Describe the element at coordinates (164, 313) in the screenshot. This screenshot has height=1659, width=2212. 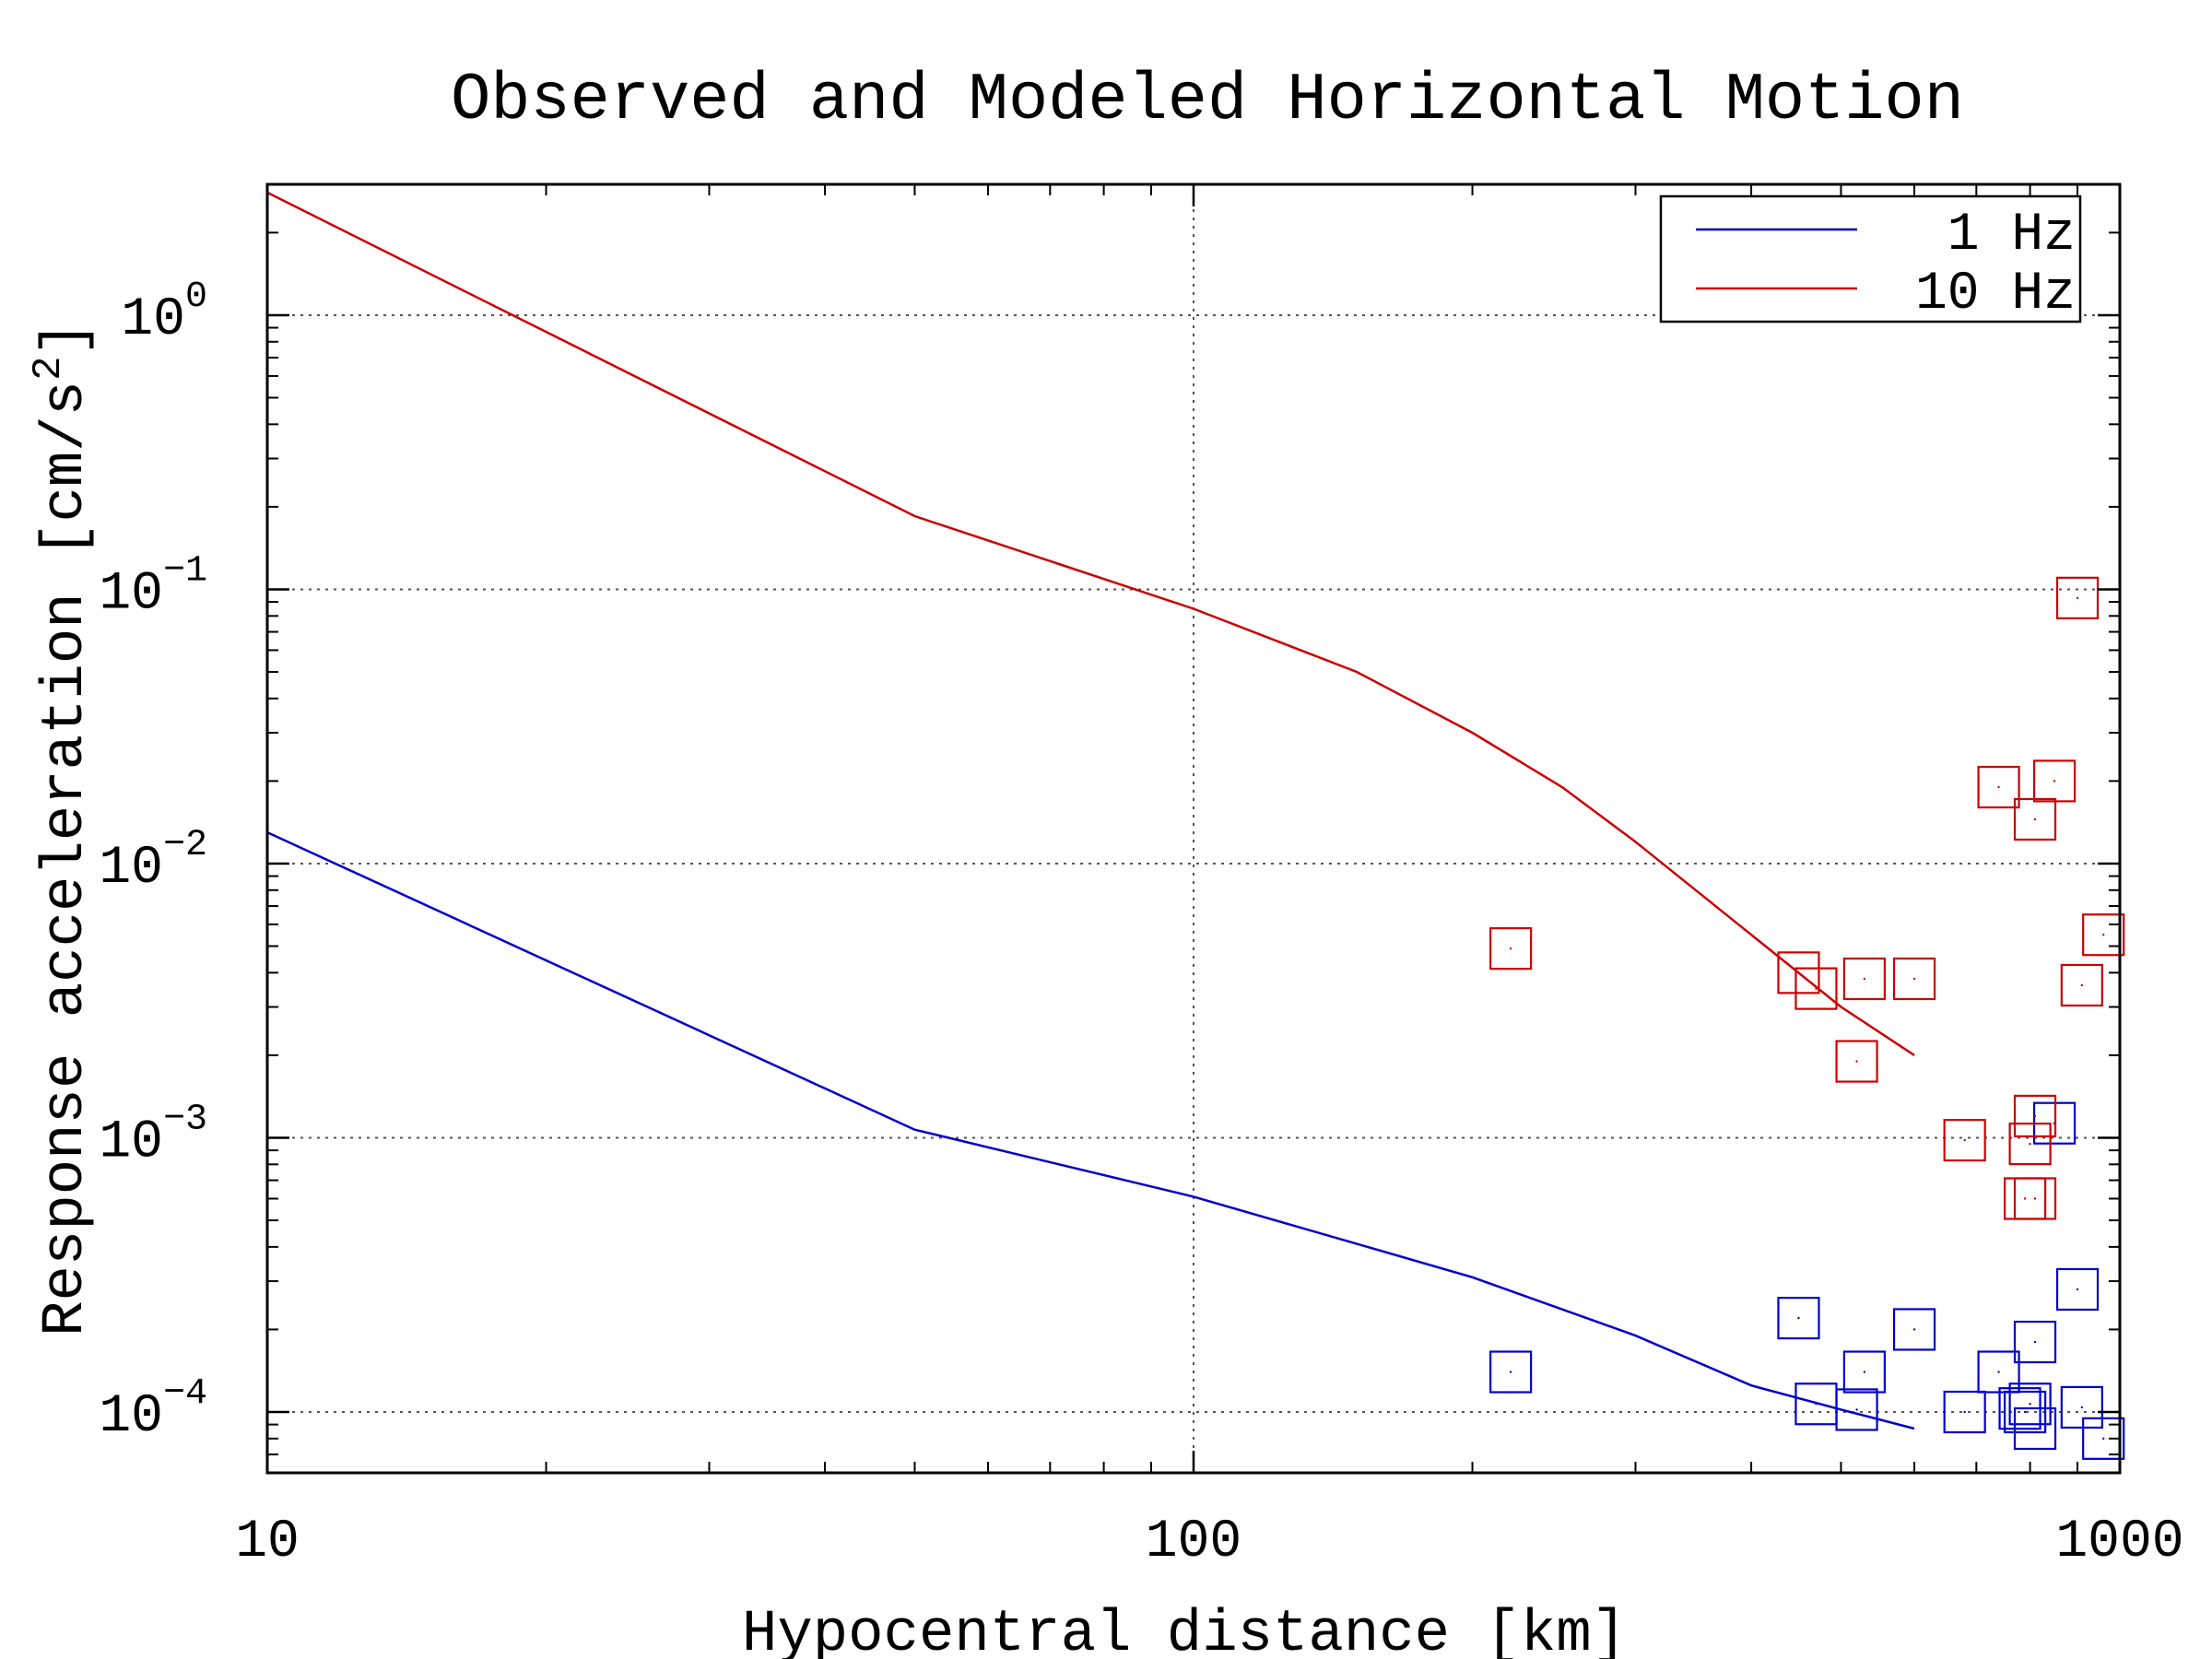
I see `y-tick-label: 10⁰` at that location.